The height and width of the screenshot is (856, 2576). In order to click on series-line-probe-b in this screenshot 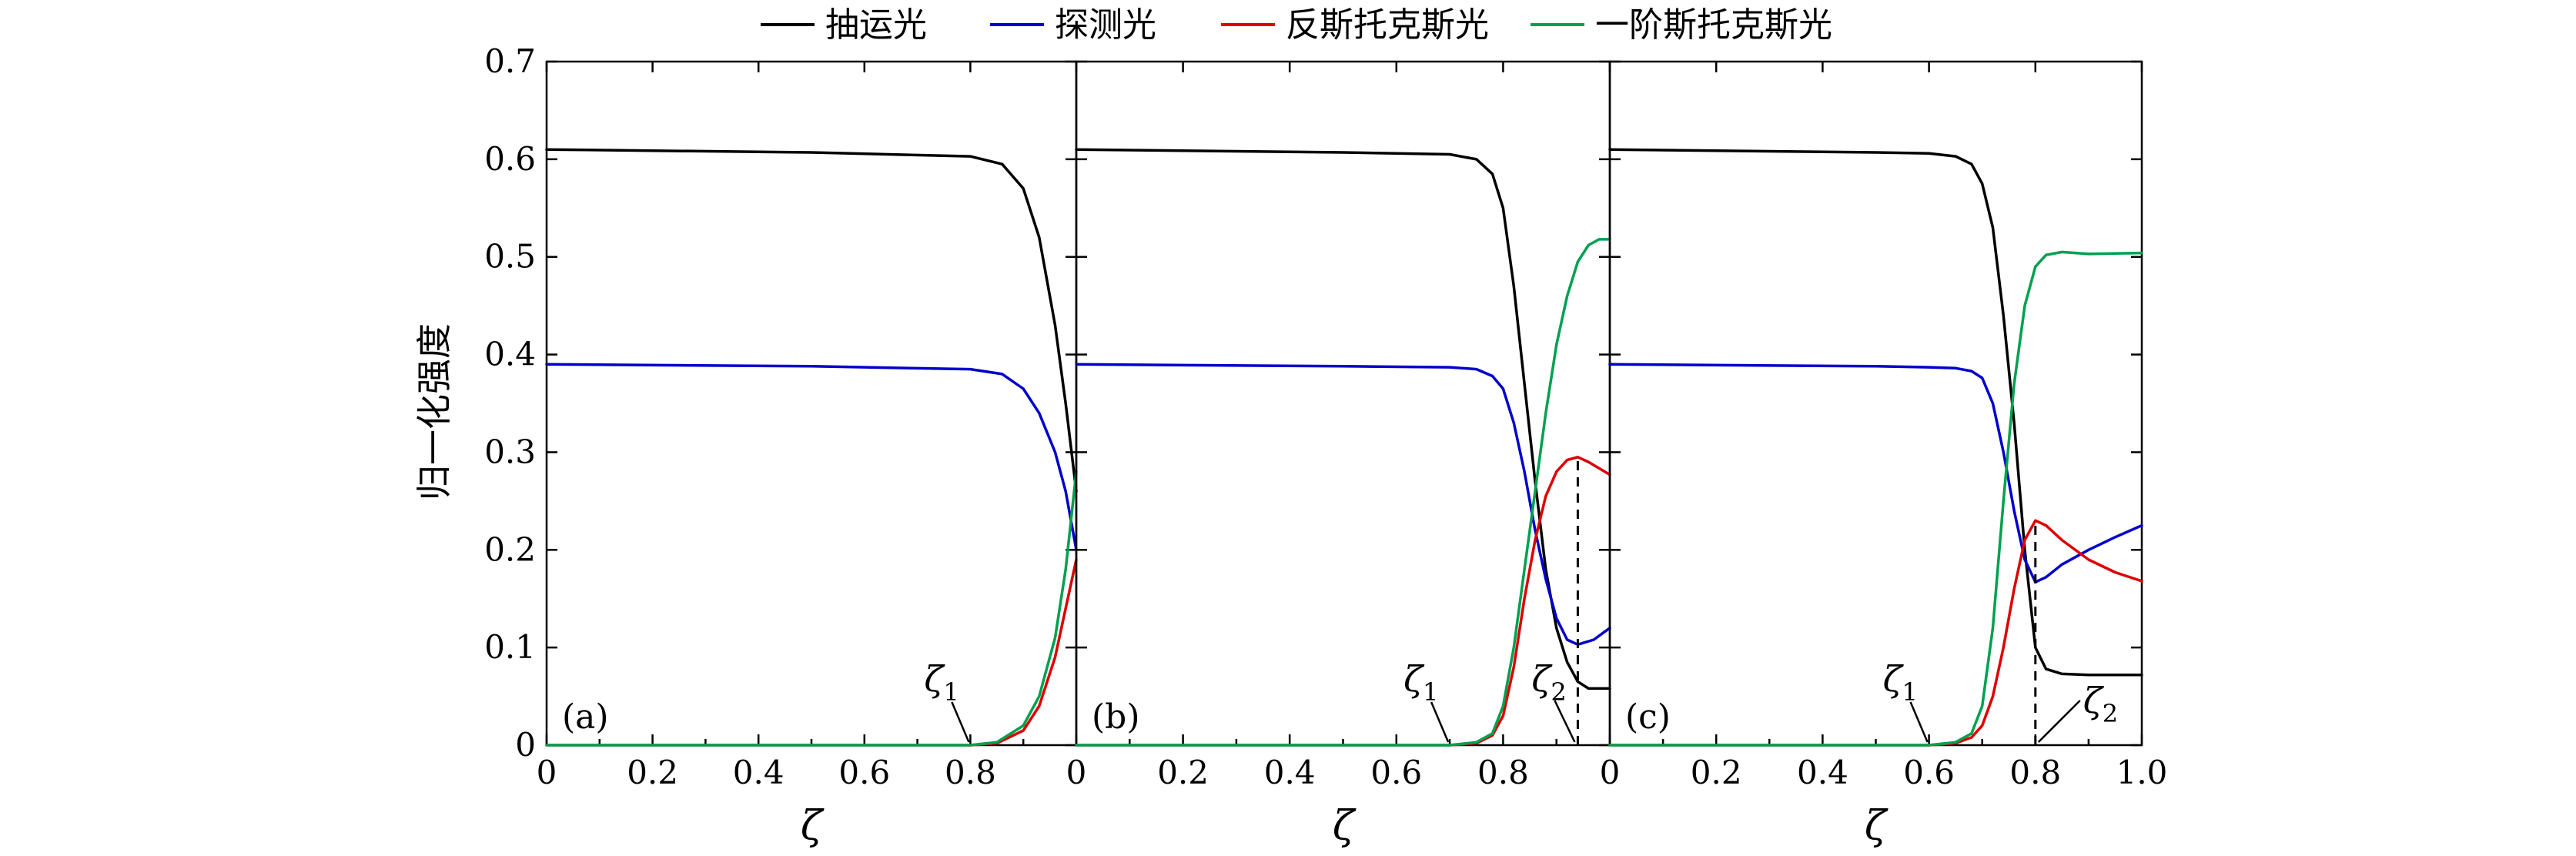, I will do `click(1343, 505)`.